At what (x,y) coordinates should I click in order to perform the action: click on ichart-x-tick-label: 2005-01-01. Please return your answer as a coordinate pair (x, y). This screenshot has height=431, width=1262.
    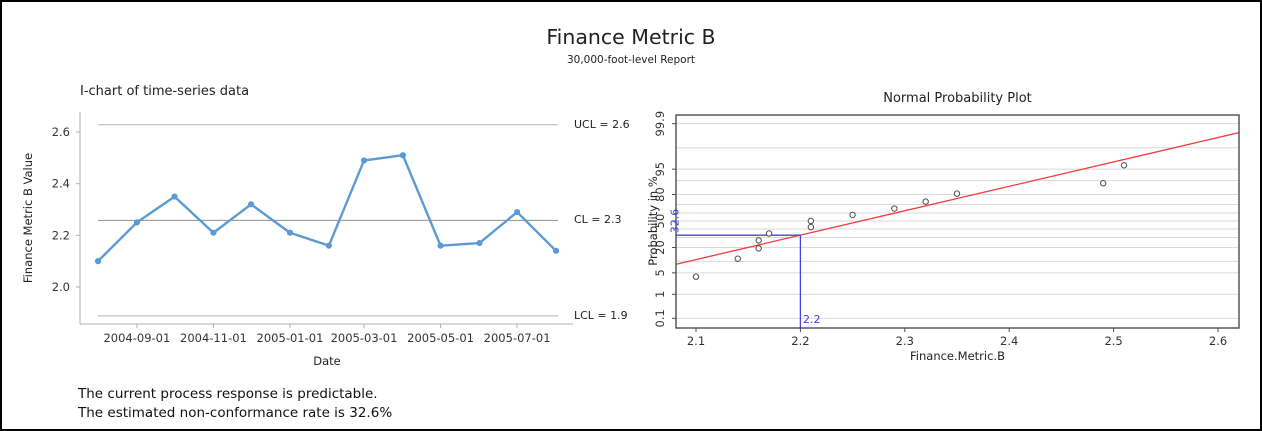
    Looking at the image, I should click on (290, 338).